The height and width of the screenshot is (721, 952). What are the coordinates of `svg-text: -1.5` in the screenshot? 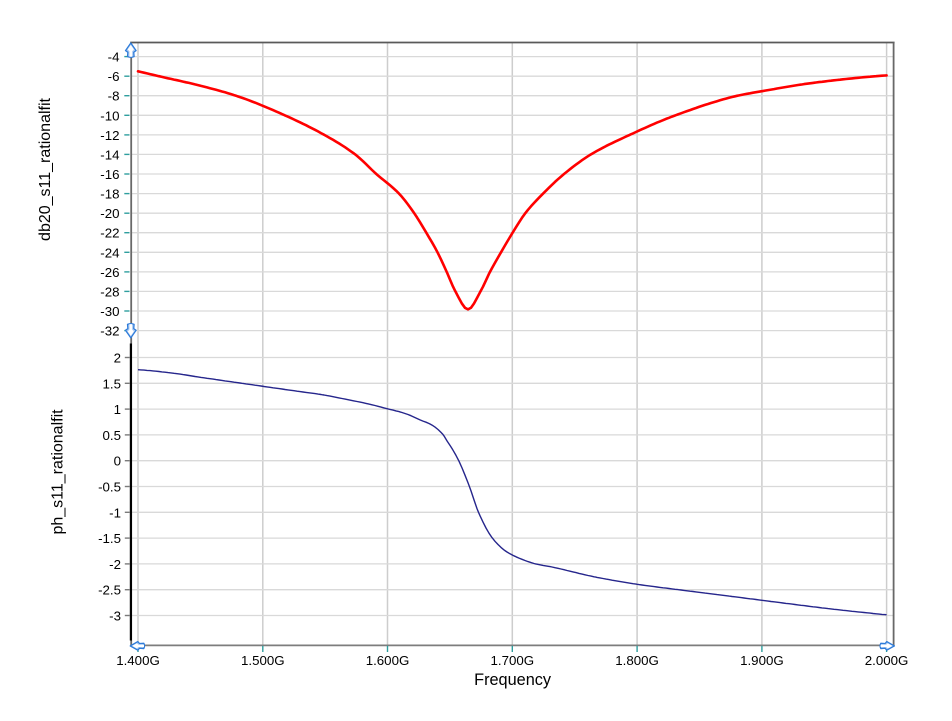 It's located at (109, 538).